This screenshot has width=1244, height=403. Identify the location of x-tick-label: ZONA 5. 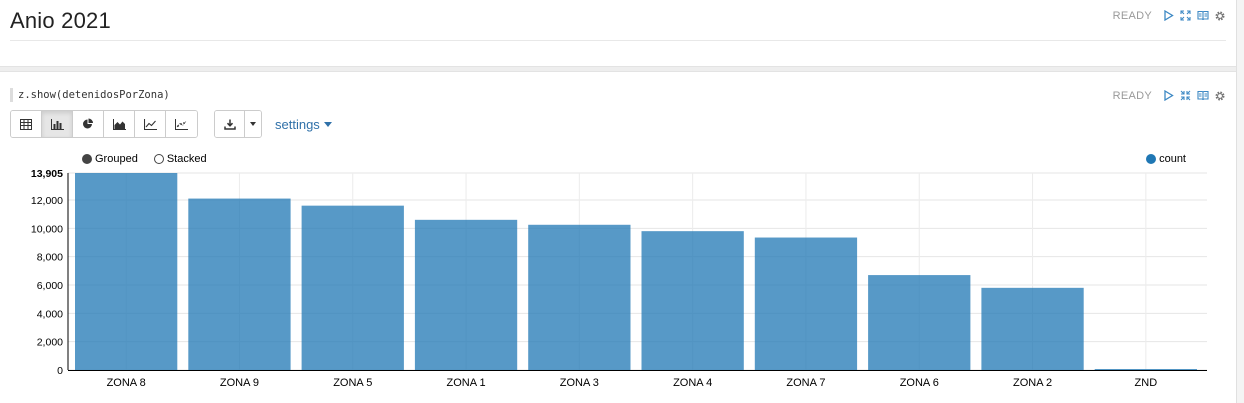
(352, 383).